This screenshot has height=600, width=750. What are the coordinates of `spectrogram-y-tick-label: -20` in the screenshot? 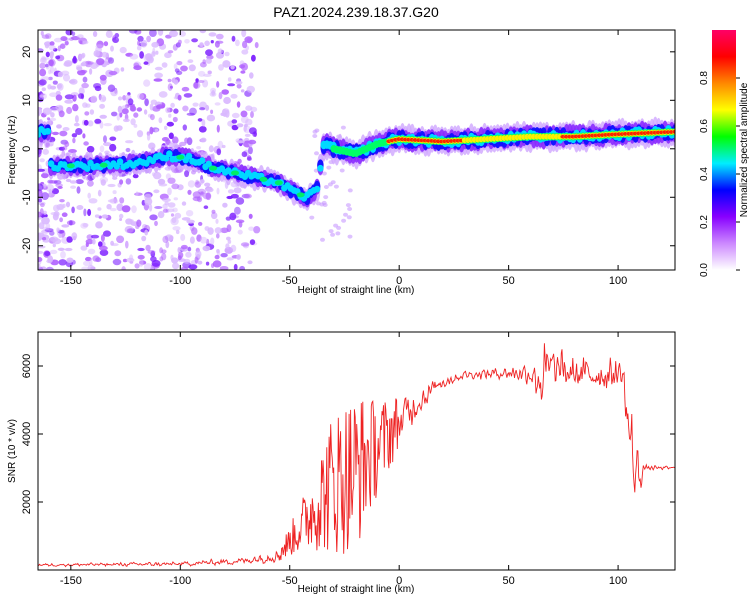 It's located at (27, 246).